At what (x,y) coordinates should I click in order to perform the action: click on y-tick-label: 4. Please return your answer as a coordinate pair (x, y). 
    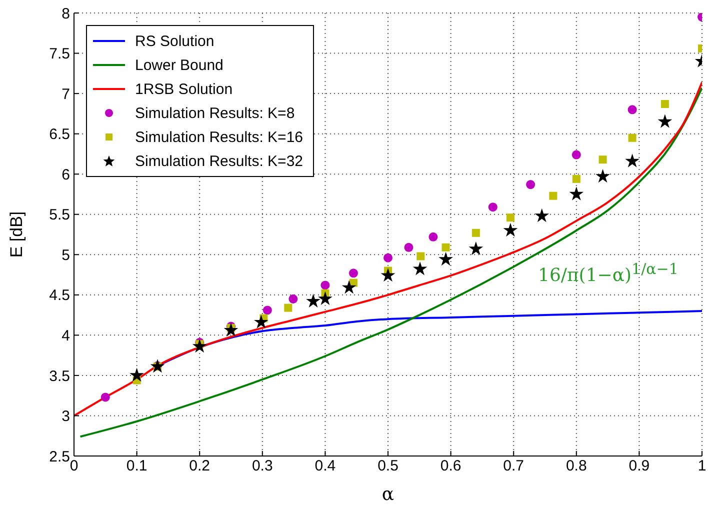
    Looking at the image, I should click on (66, 336).